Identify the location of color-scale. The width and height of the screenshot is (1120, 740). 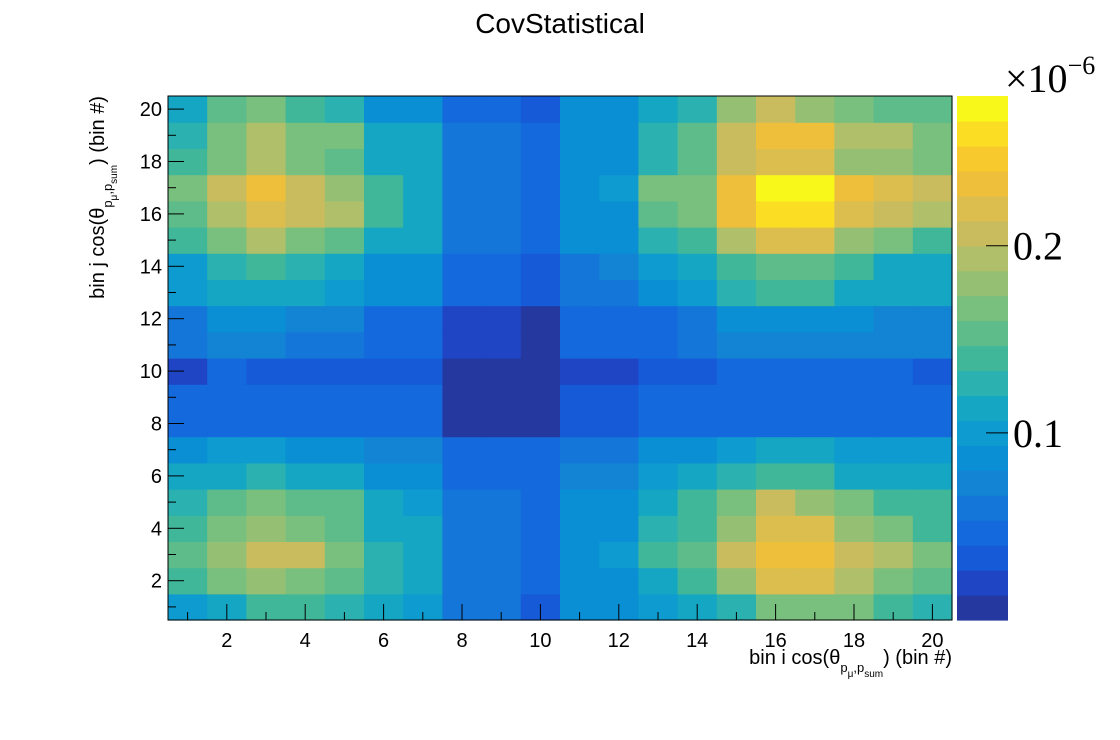
(982, 358).